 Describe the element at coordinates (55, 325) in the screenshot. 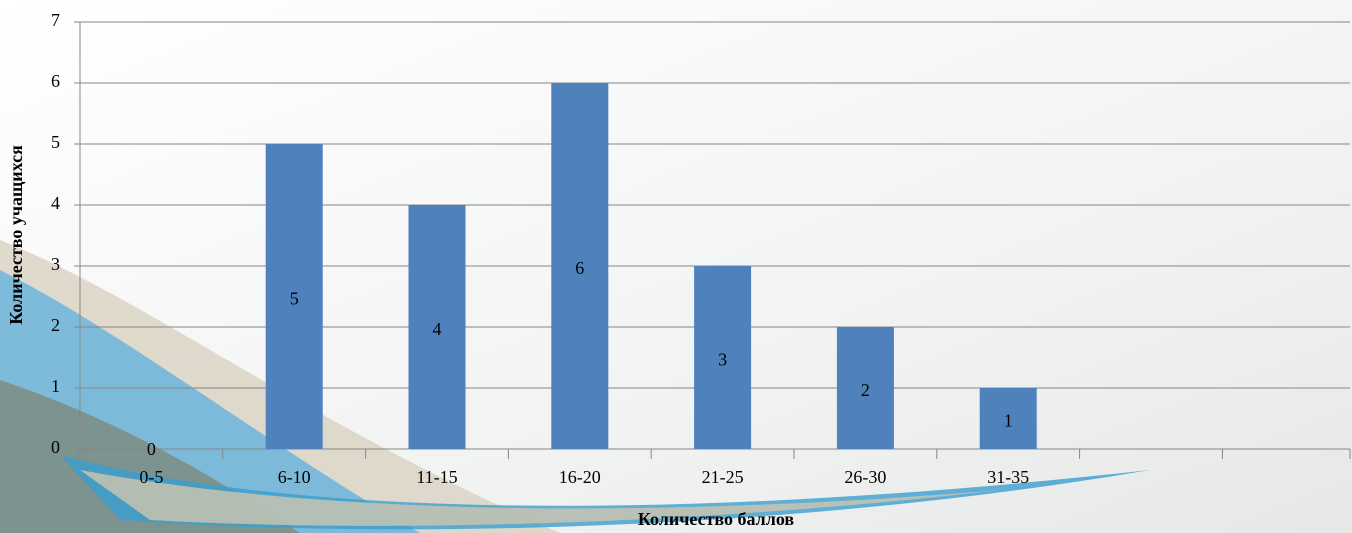

I see `y-tick-label: 2` at that location.